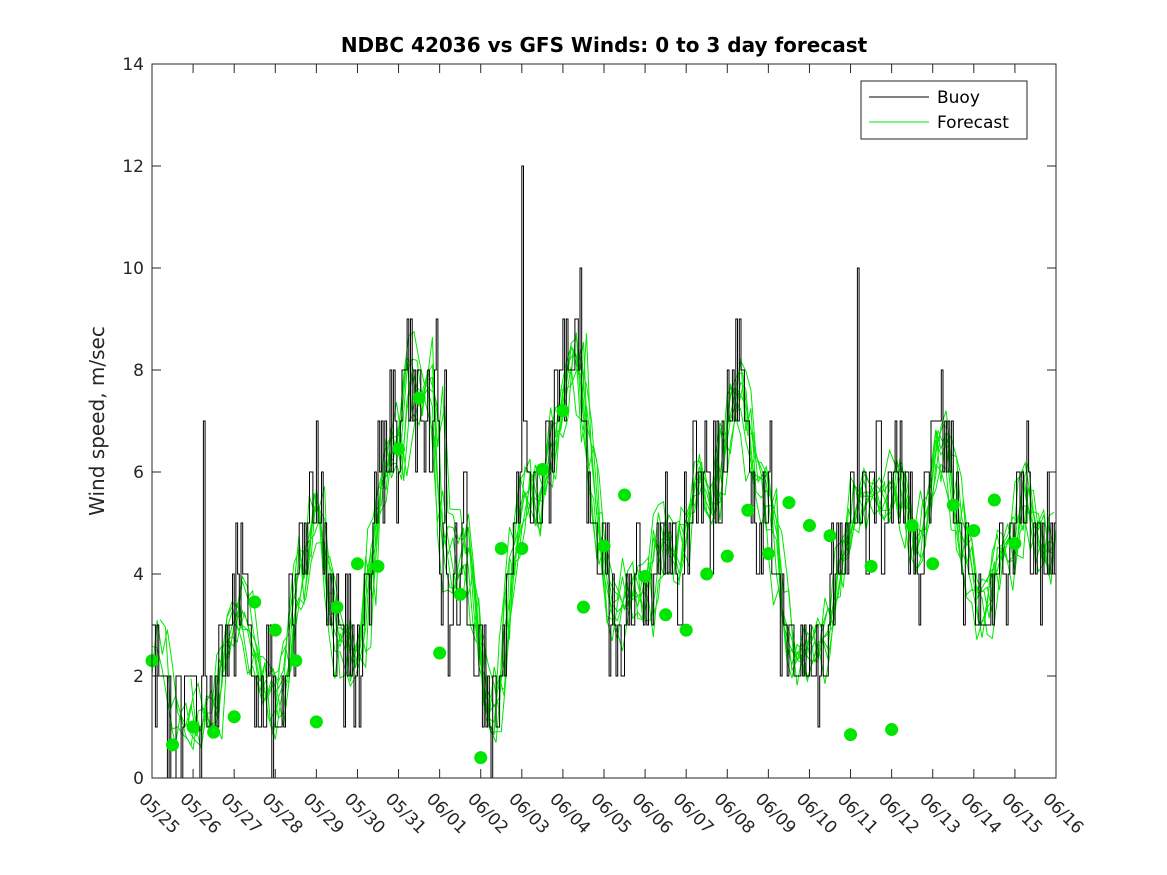 Image resolution: width=1167 pixels, height=875 pixels. Describe the element at coordinates (138, 473) in the screenshot. I see `y-tick-label: 6` at that location.